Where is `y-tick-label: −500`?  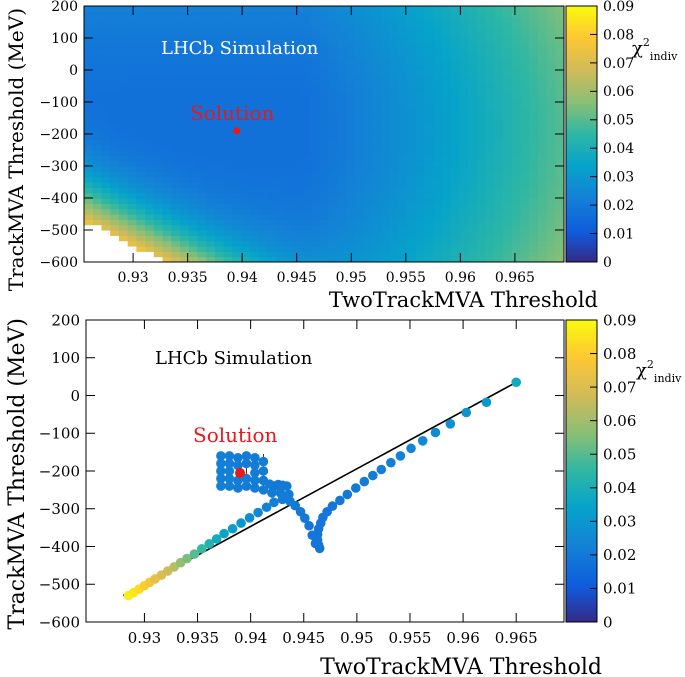 y-tick-label: −500 is located at coordinates (59, 585).